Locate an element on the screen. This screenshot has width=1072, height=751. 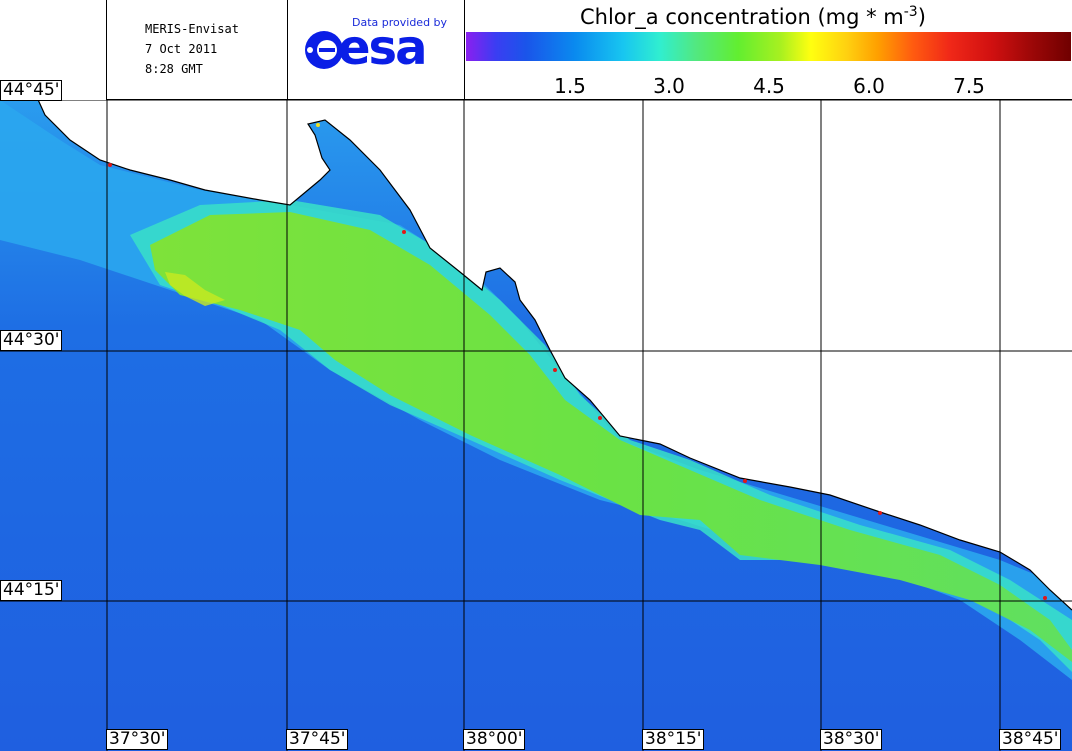
esa-logo-icon is located at coordinates (324, 50).